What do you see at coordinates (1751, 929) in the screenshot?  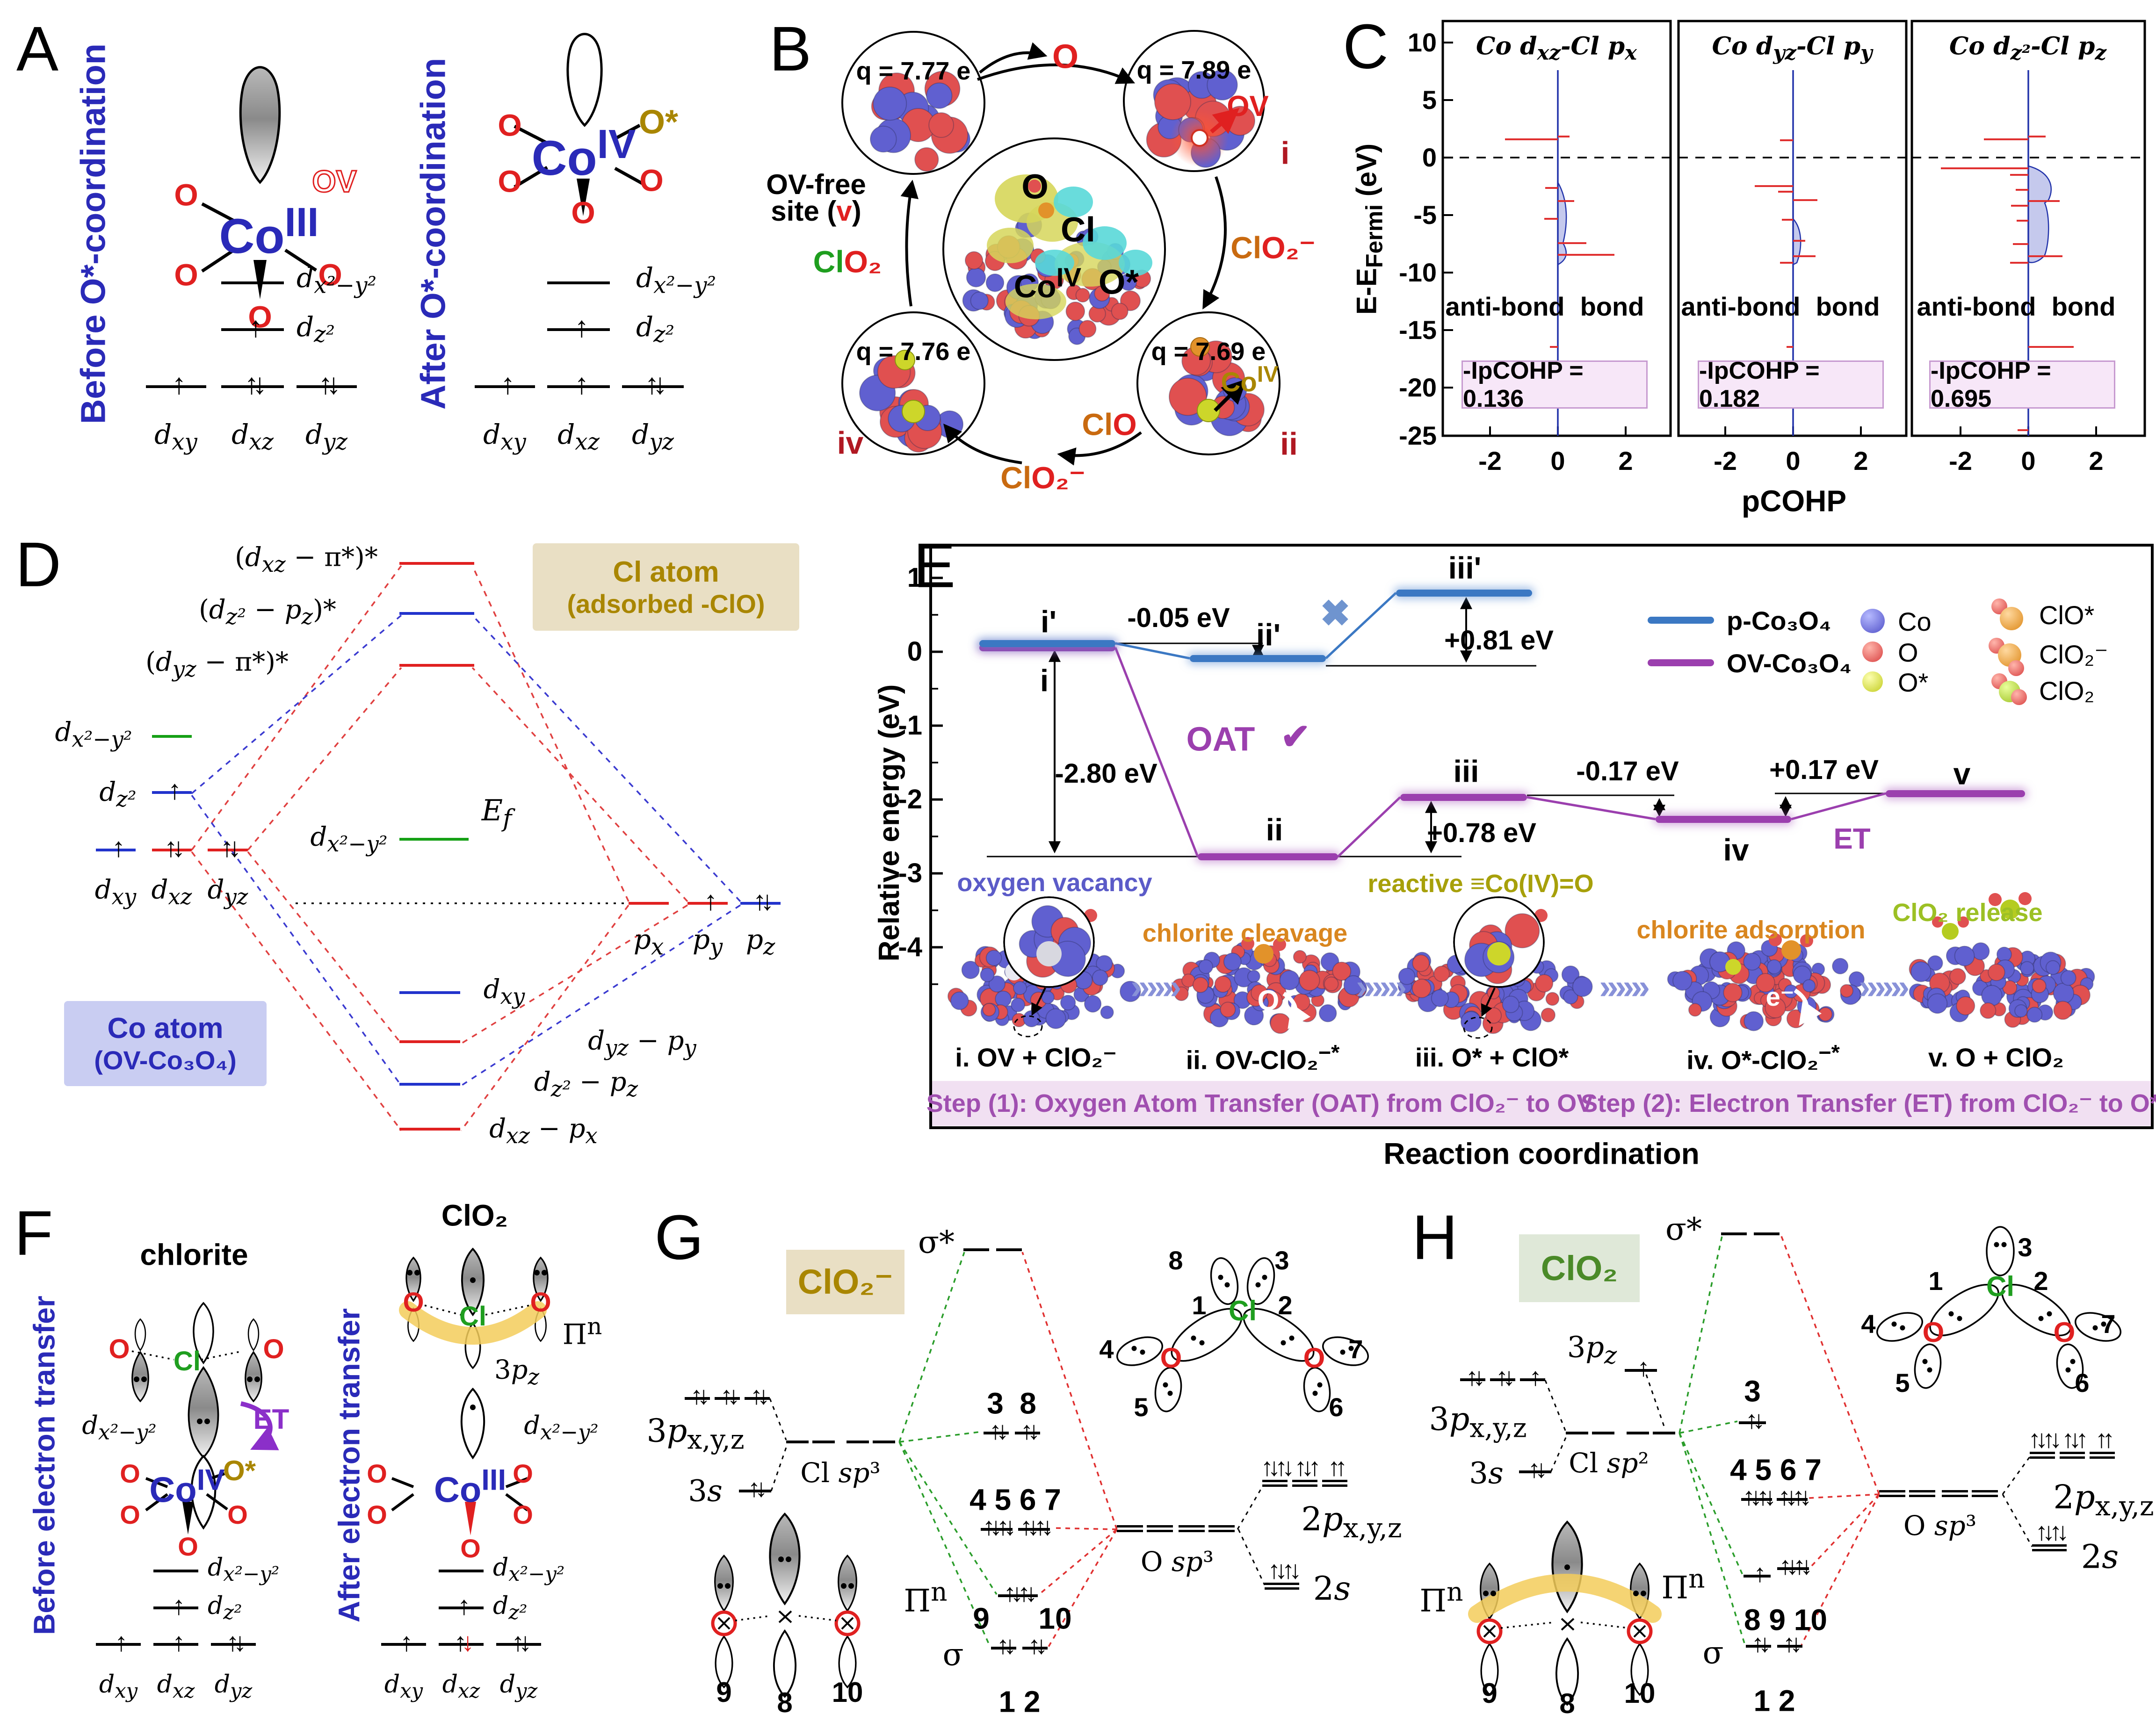 I see `ann-chlorite-adsorption: chlorite adsorption` at bounding box center [1751, 929].